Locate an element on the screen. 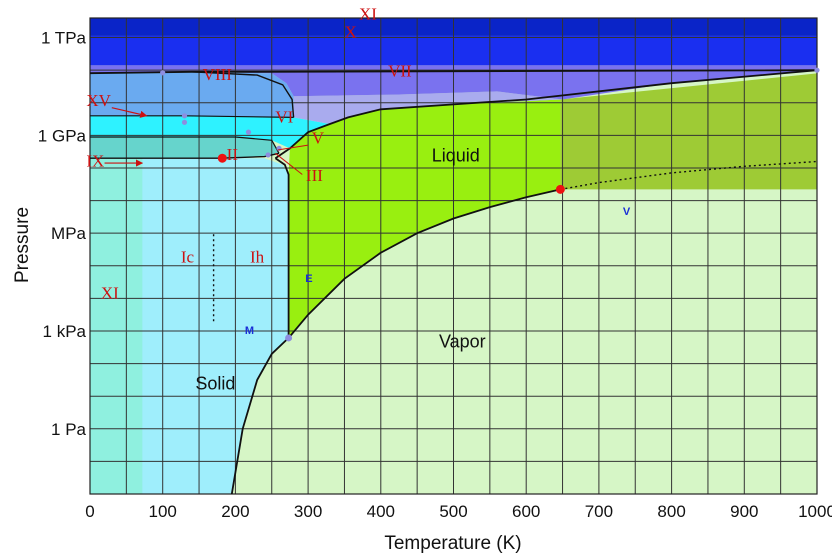 This screenshot has width=832, height=553. x-tick-label: 0 is located at coordinates (89, 511).